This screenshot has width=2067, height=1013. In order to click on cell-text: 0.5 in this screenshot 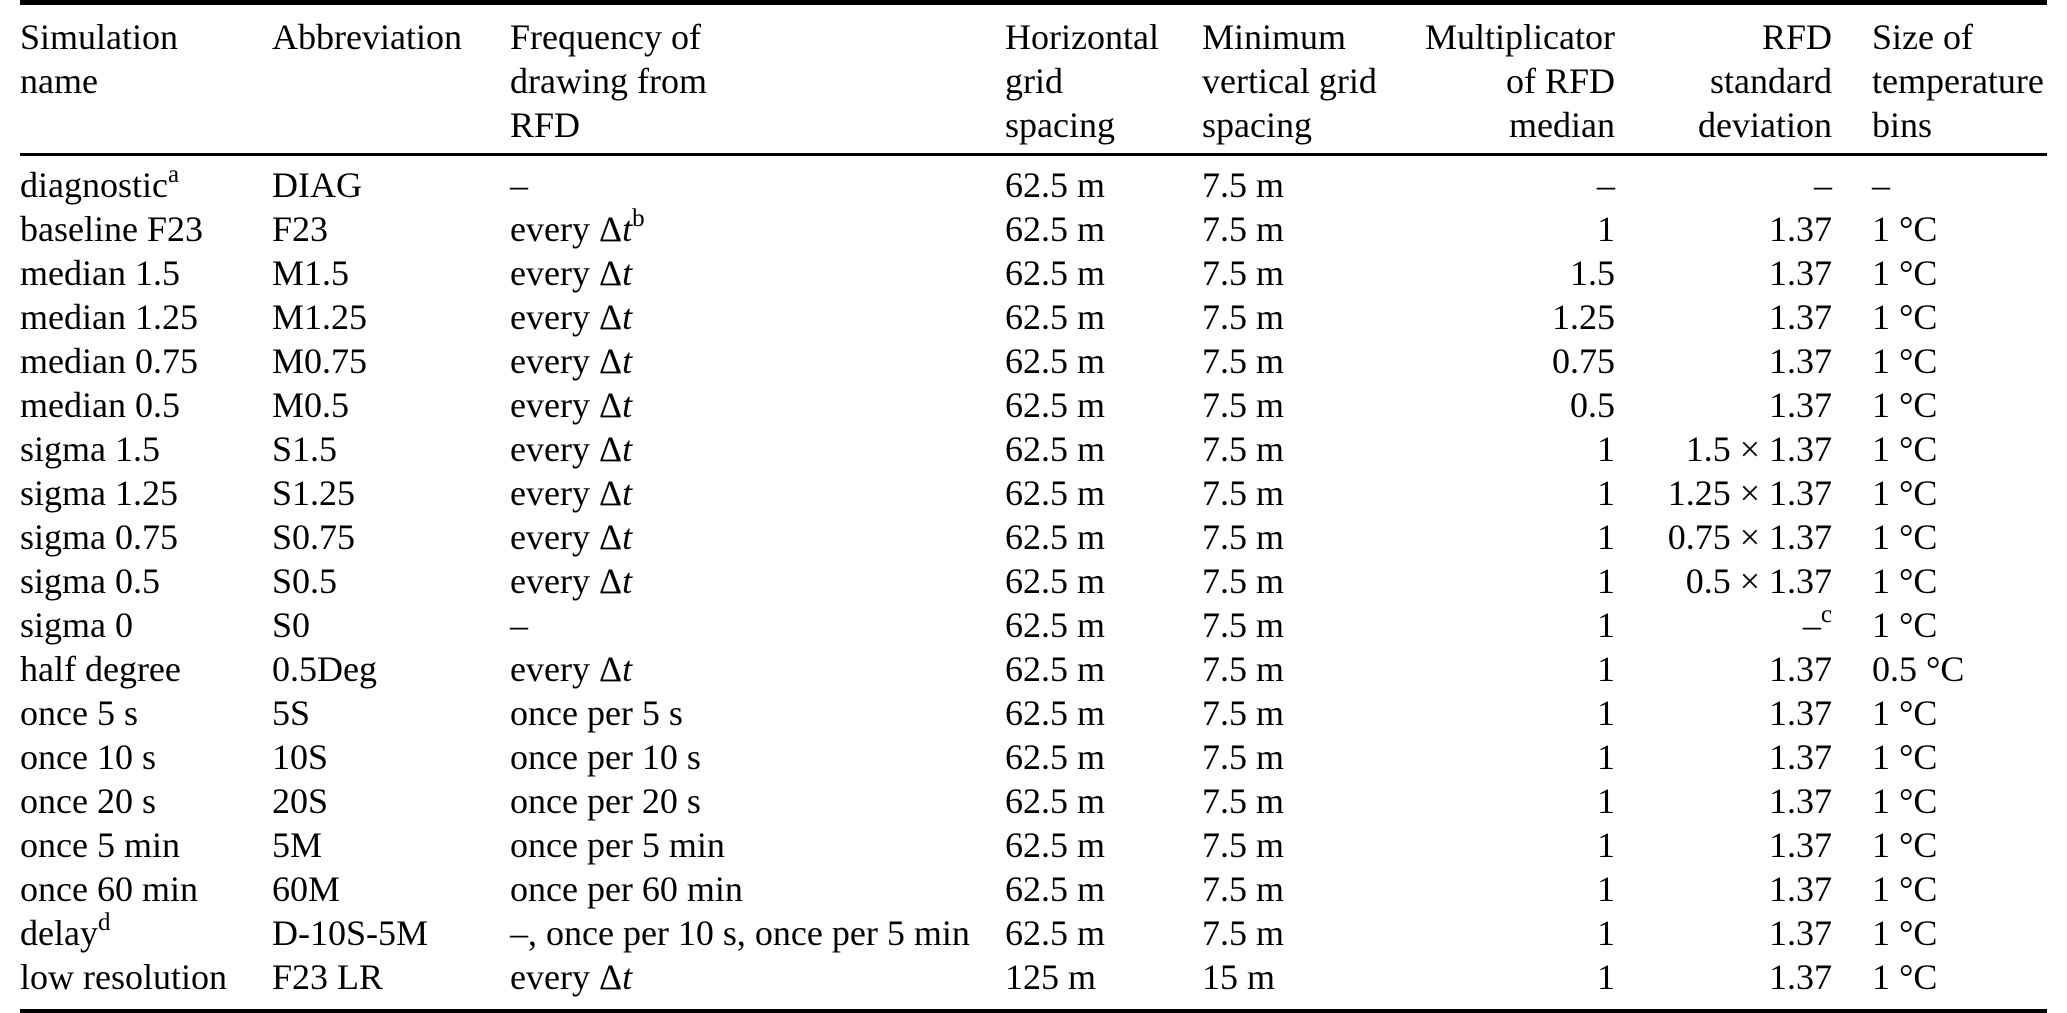, I will do `click(1592, 405)`.